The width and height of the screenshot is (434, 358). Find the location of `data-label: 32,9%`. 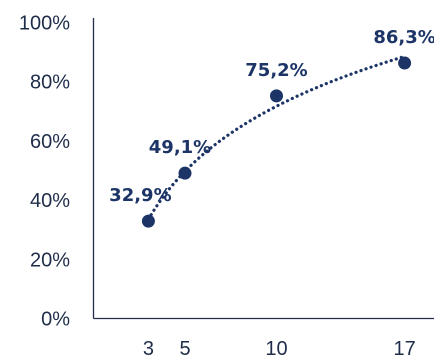

data-label: 32,9% is located at coordinates (140, 195).